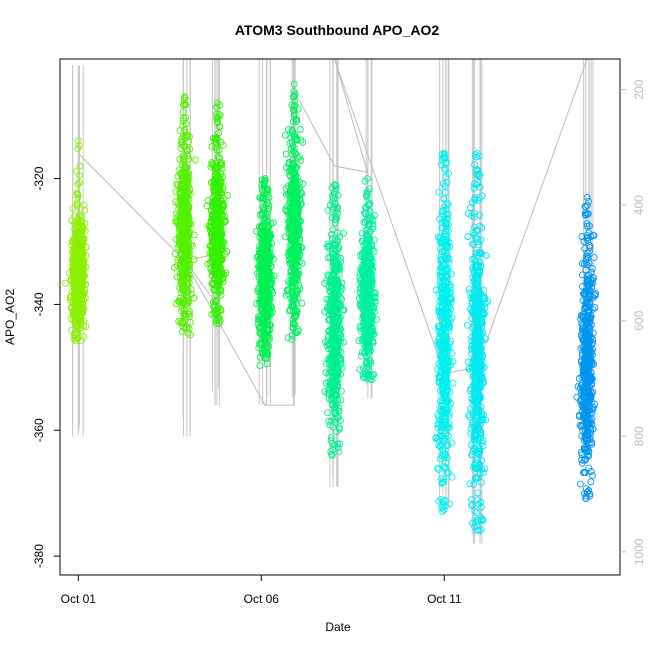 The width and height of the screenshot is (650, 650). What do you see at coordinates (338, 627) in the screenshot?
I see `x-axis-label: Date` at bounding box center [338, 627].